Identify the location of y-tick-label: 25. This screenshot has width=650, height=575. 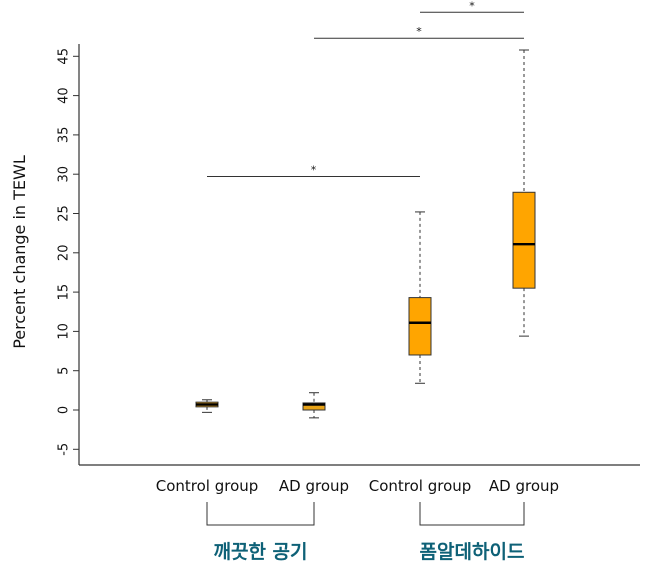
(64, 213).